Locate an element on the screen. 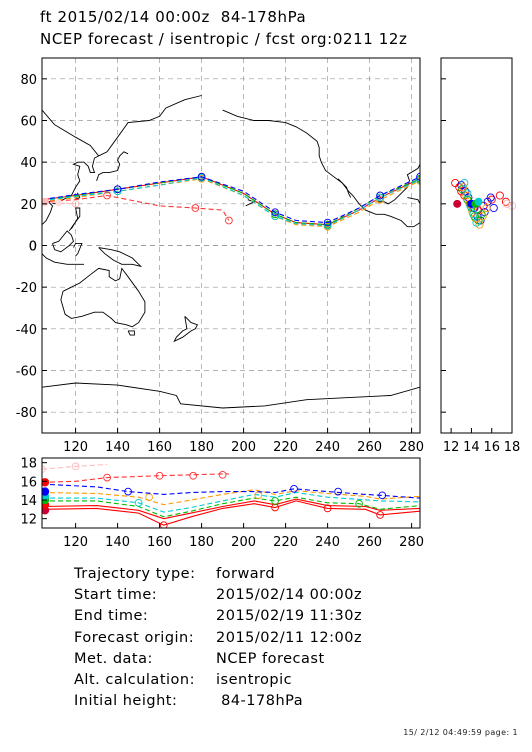 The height and width of the screenshot is (752, 532). side-xtick-label-12: 12 is located at coordinates (451, 447).